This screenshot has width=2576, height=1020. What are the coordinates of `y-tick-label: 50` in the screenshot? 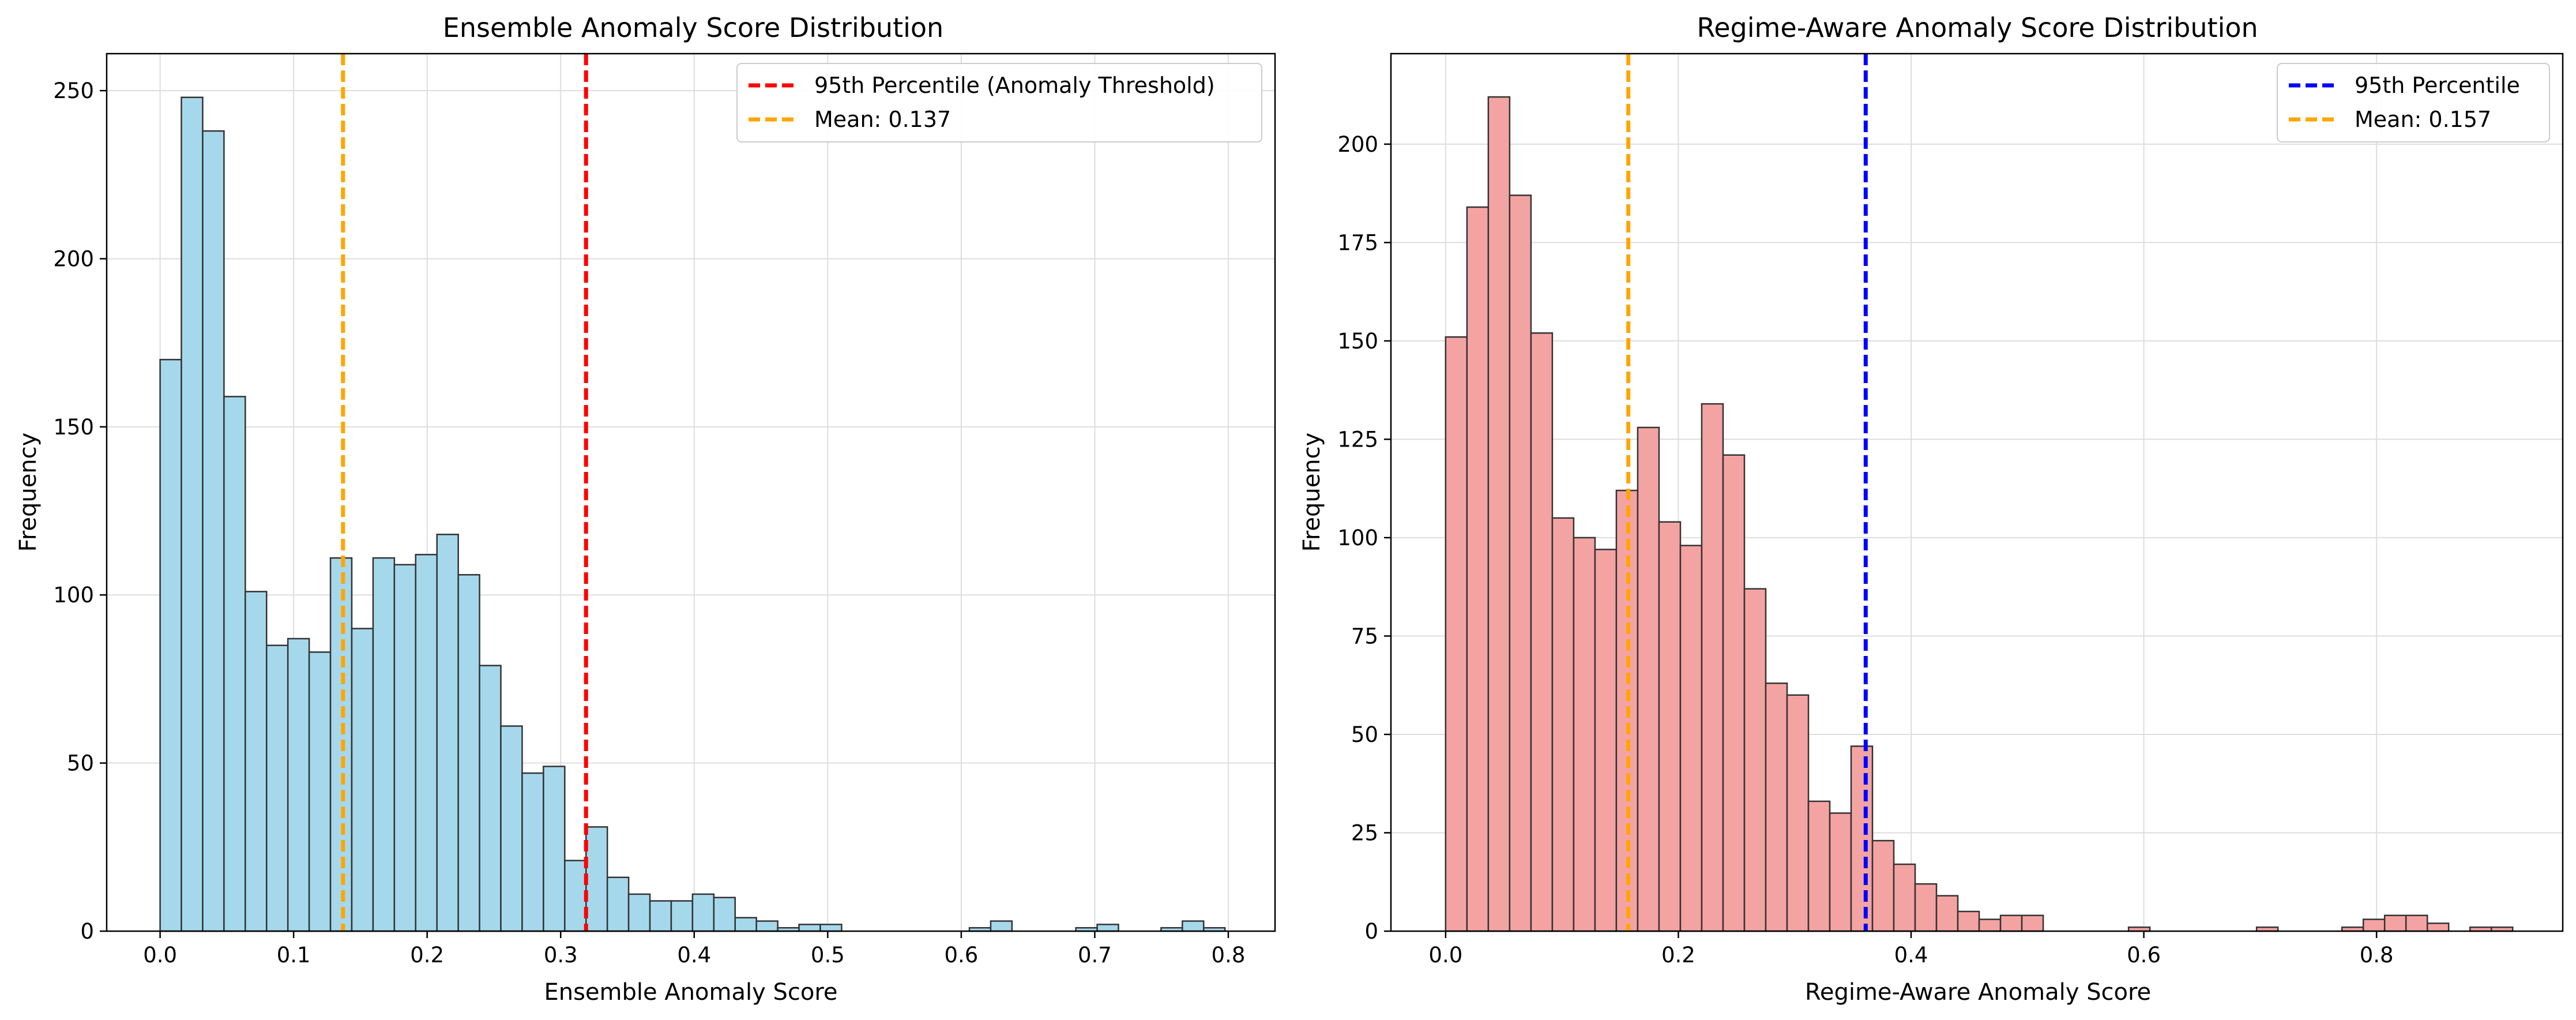 It's located at (80, 763).